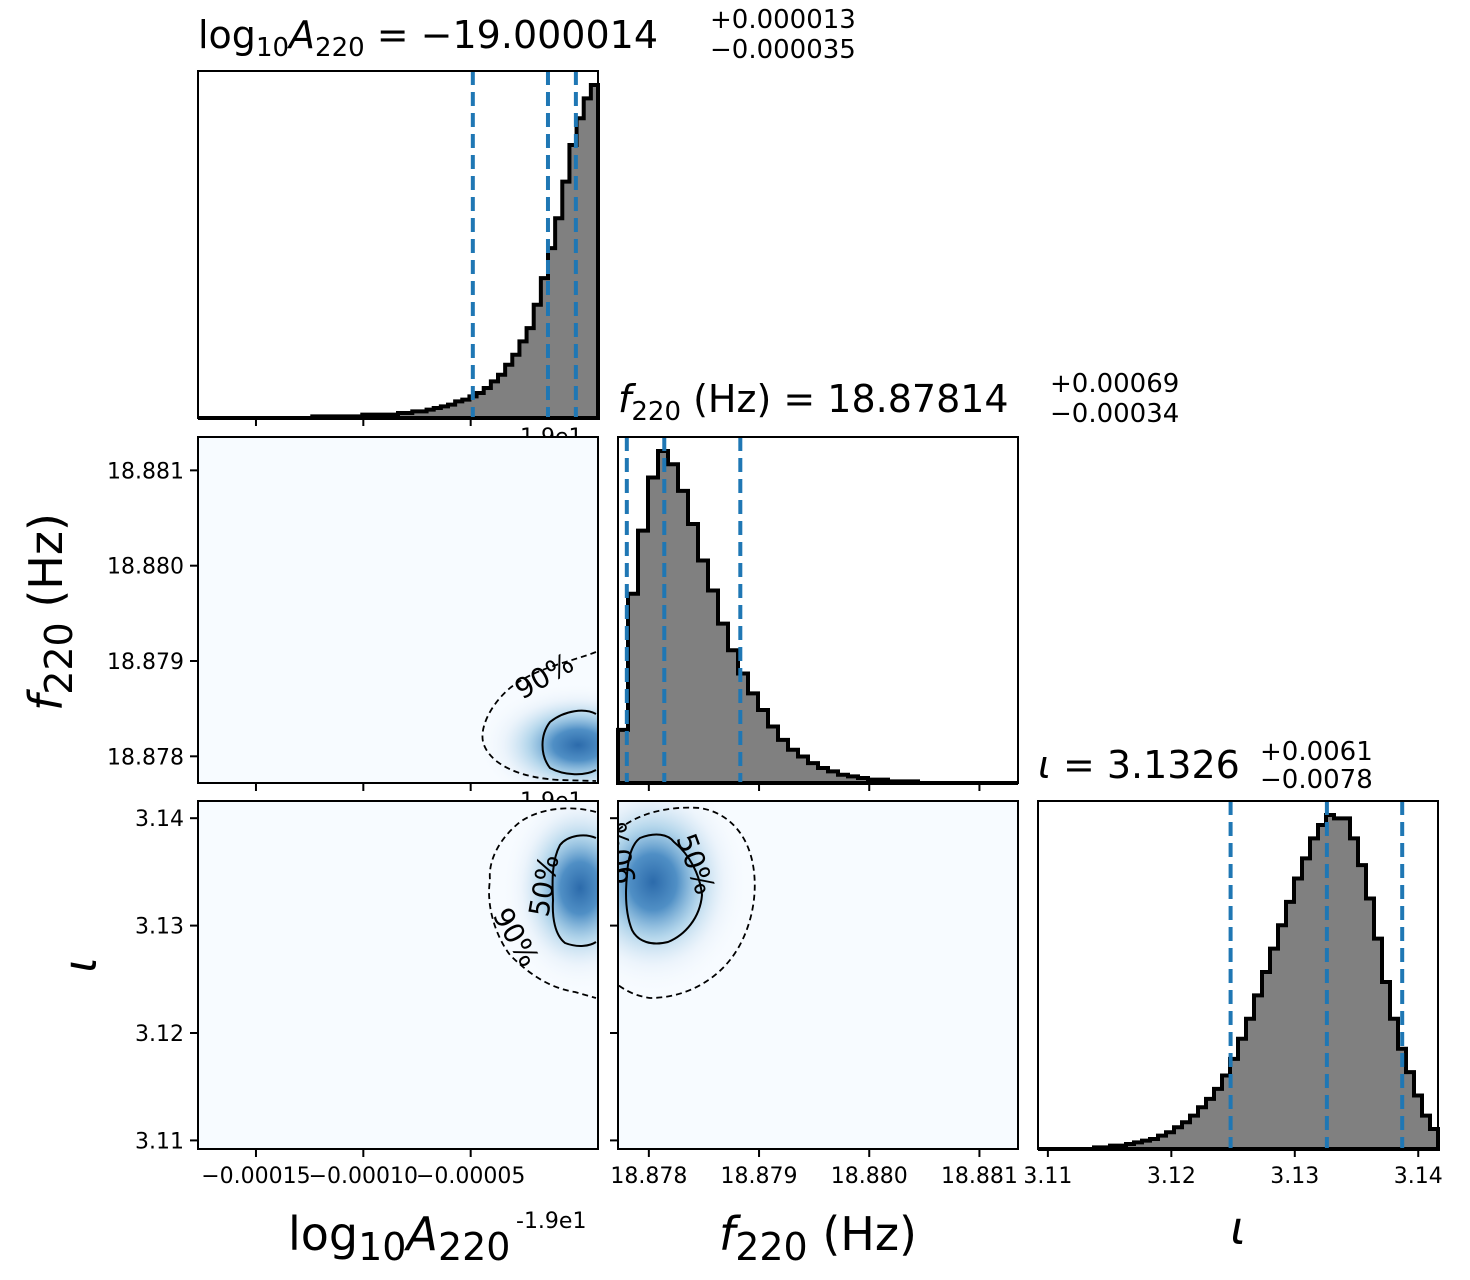  What do you see at coordinates (428, 38) in the screenshot?
I see `title-log10A220: log10A220 = −19.000014` at bounding box center [428, 38].